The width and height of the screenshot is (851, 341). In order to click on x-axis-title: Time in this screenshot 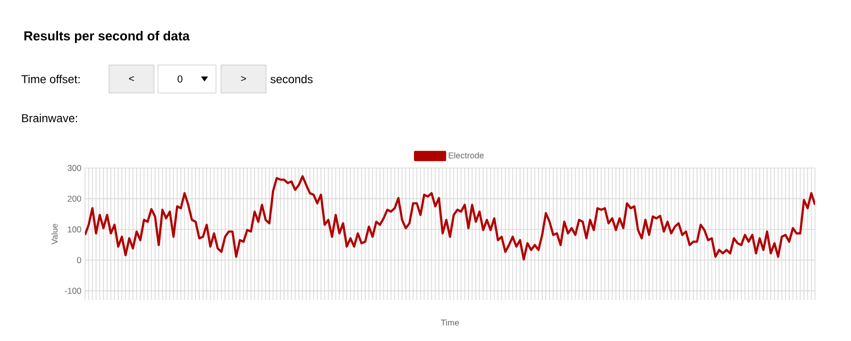, I will do `click(449, 322)`.